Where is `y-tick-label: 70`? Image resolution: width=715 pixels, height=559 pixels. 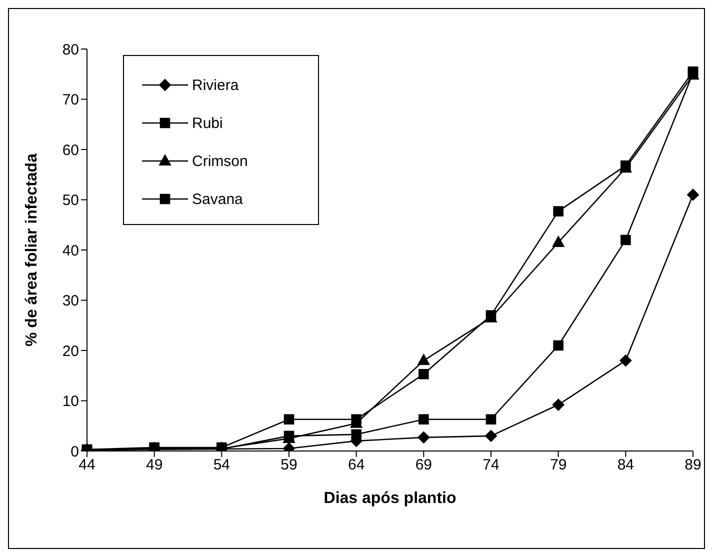
y-tick-label: 70 is located at coordinates (70, 100).